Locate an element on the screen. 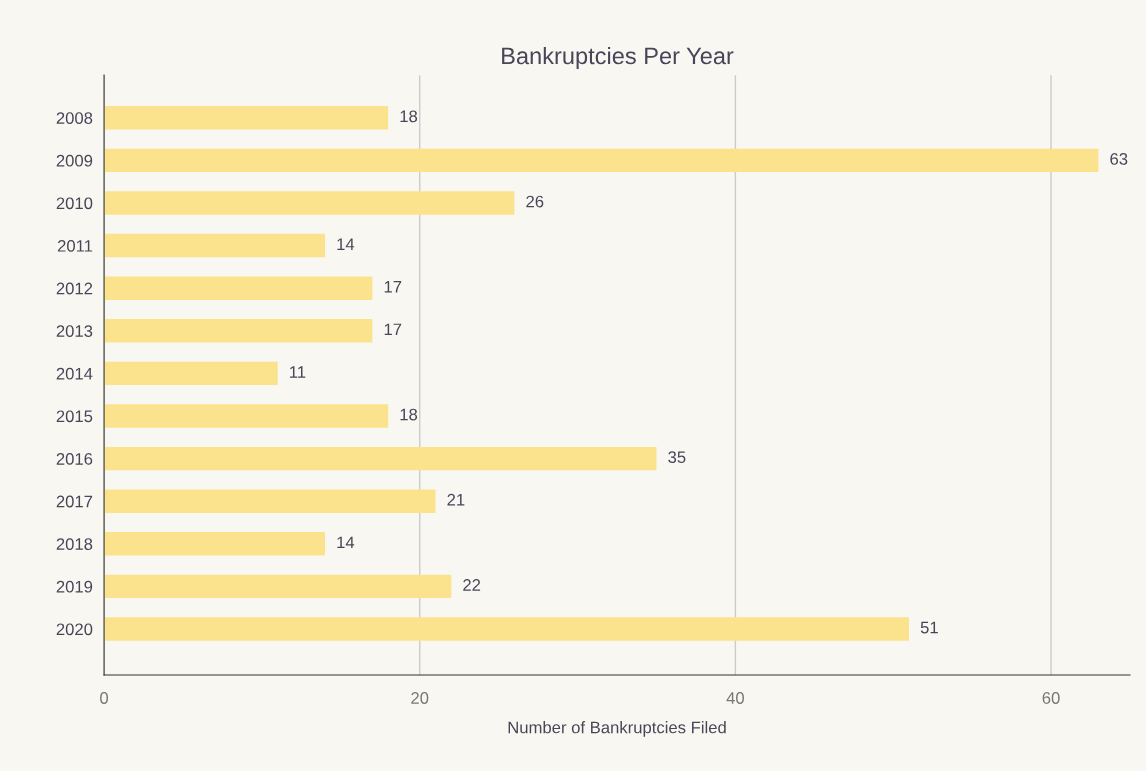 The width and height of the screenshot is (1146, 771). y-tick-label: 2019 is located at coordinates (74, 586).